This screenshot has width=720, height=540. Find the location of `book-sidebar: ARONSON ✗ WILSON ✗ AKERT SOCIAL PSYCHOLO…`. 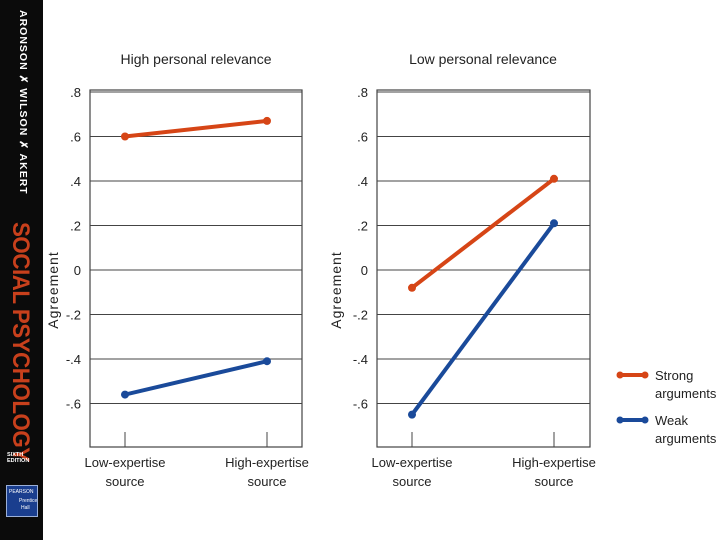

book-sidebar: ARONSON ✗ WILSON ✗ AKERT SOCIAL PSYCHOLO… is located at coordinates (21, 270).